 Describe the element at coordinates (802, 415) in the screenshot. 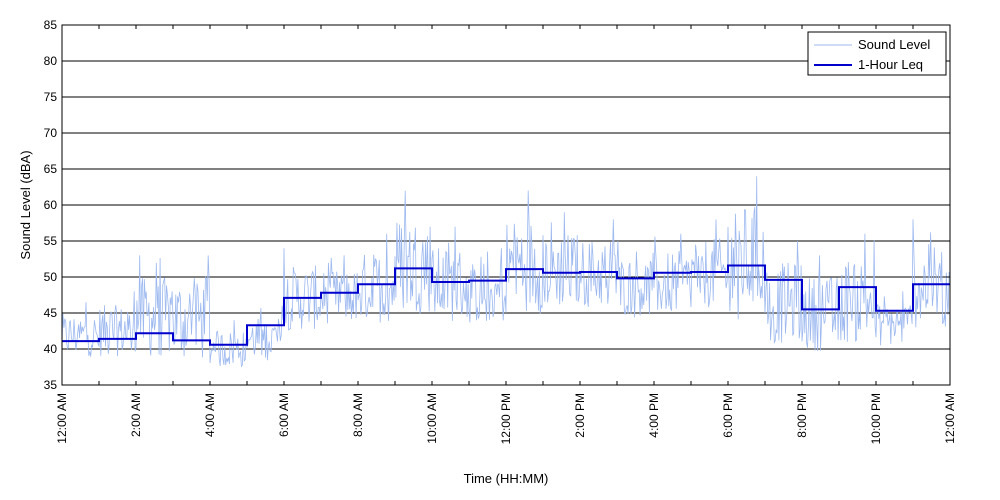

I see `x-tick-label: 8:00 PM` at that location.